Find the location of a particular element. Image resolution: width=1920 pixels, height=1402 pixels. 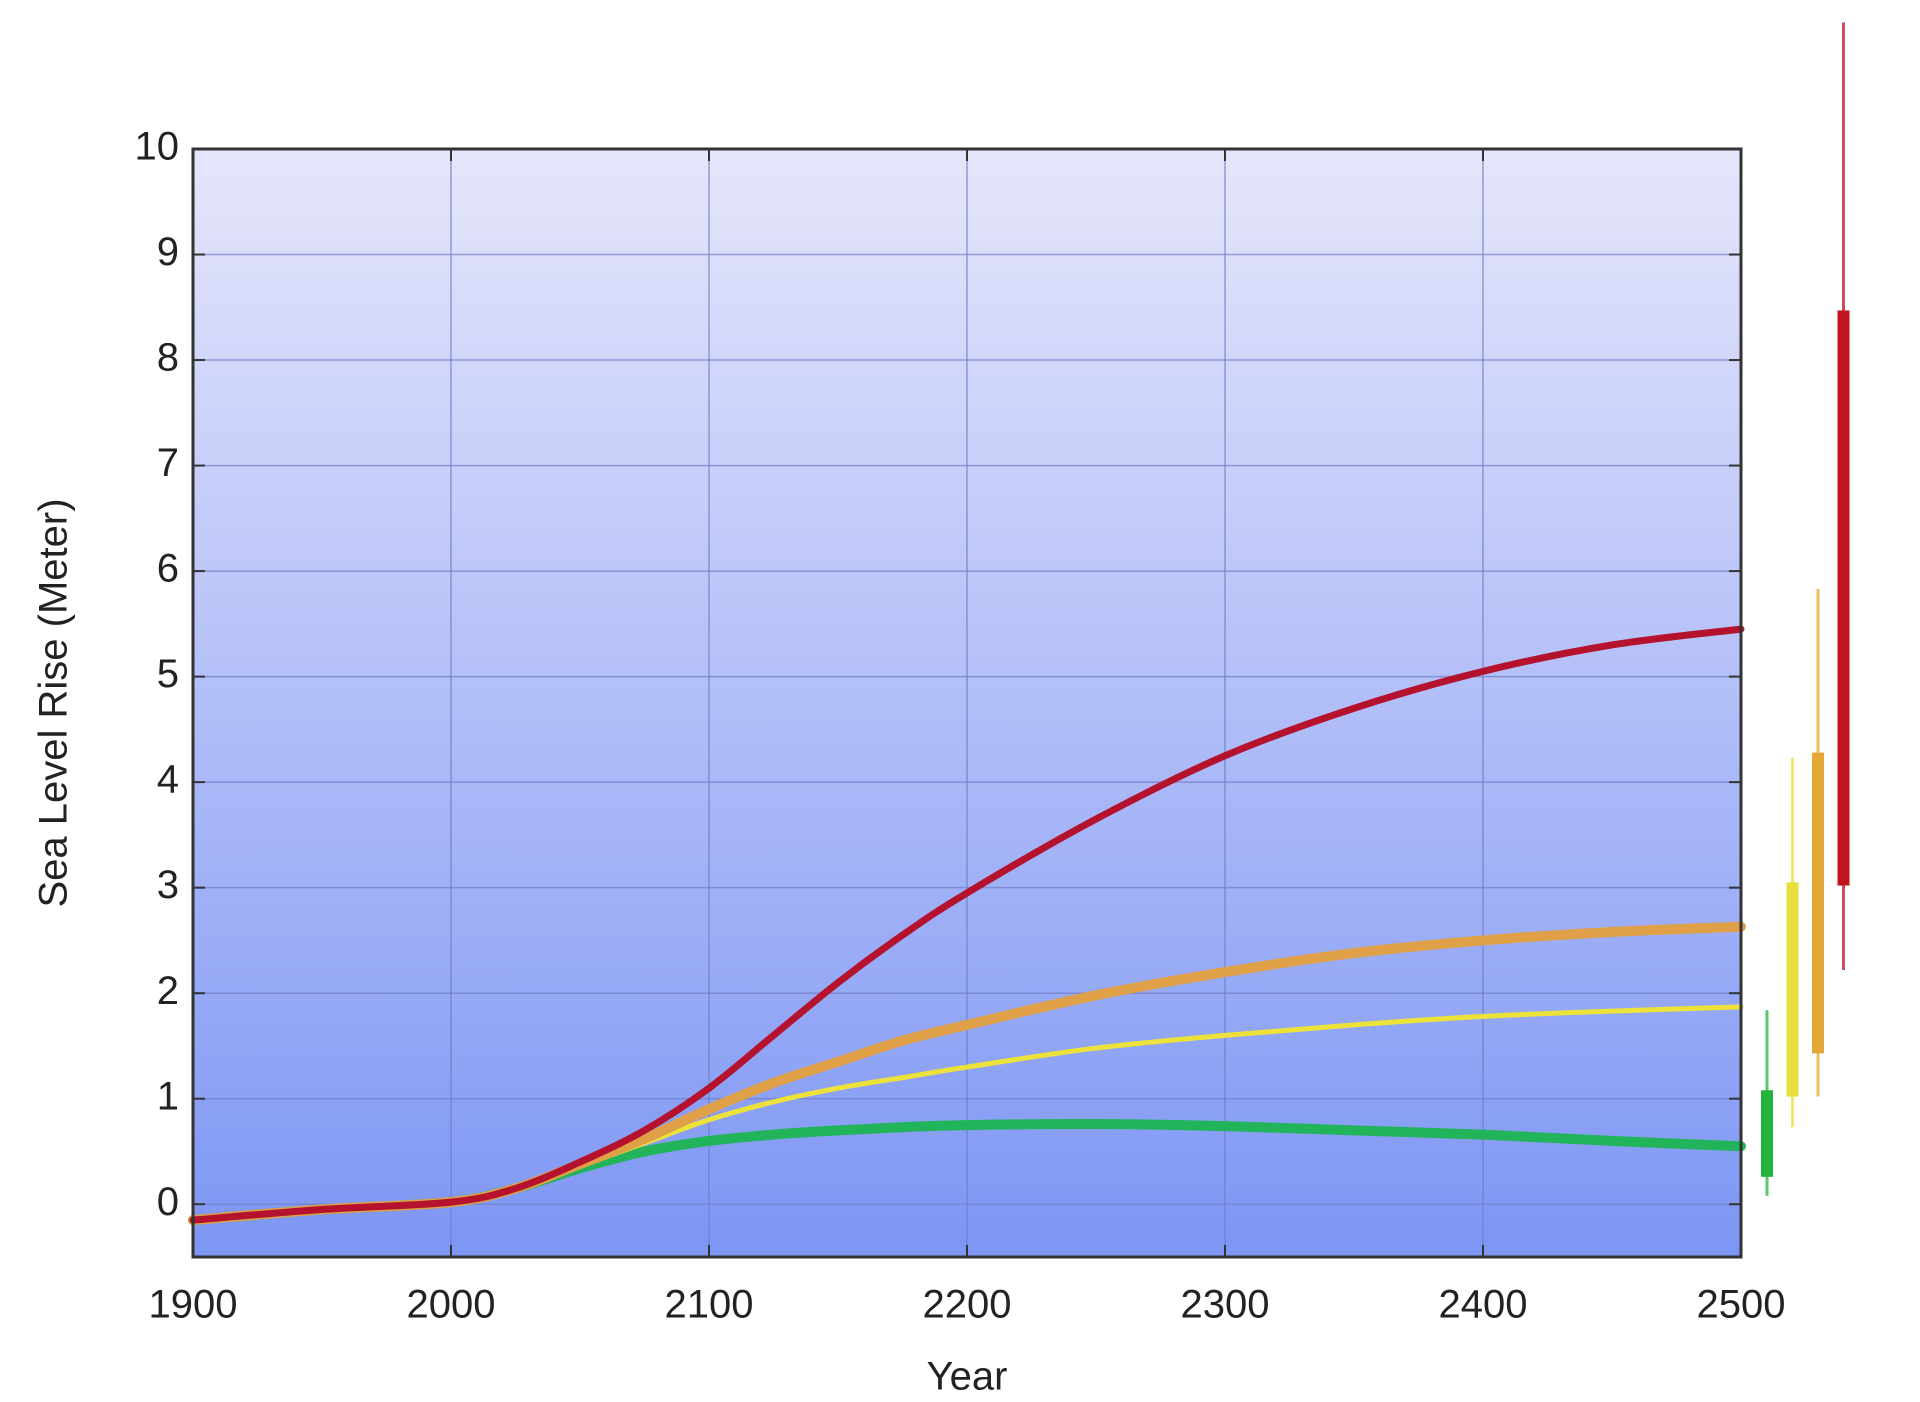

y-tick-label: 1 is located at coordinates (168, 1096).